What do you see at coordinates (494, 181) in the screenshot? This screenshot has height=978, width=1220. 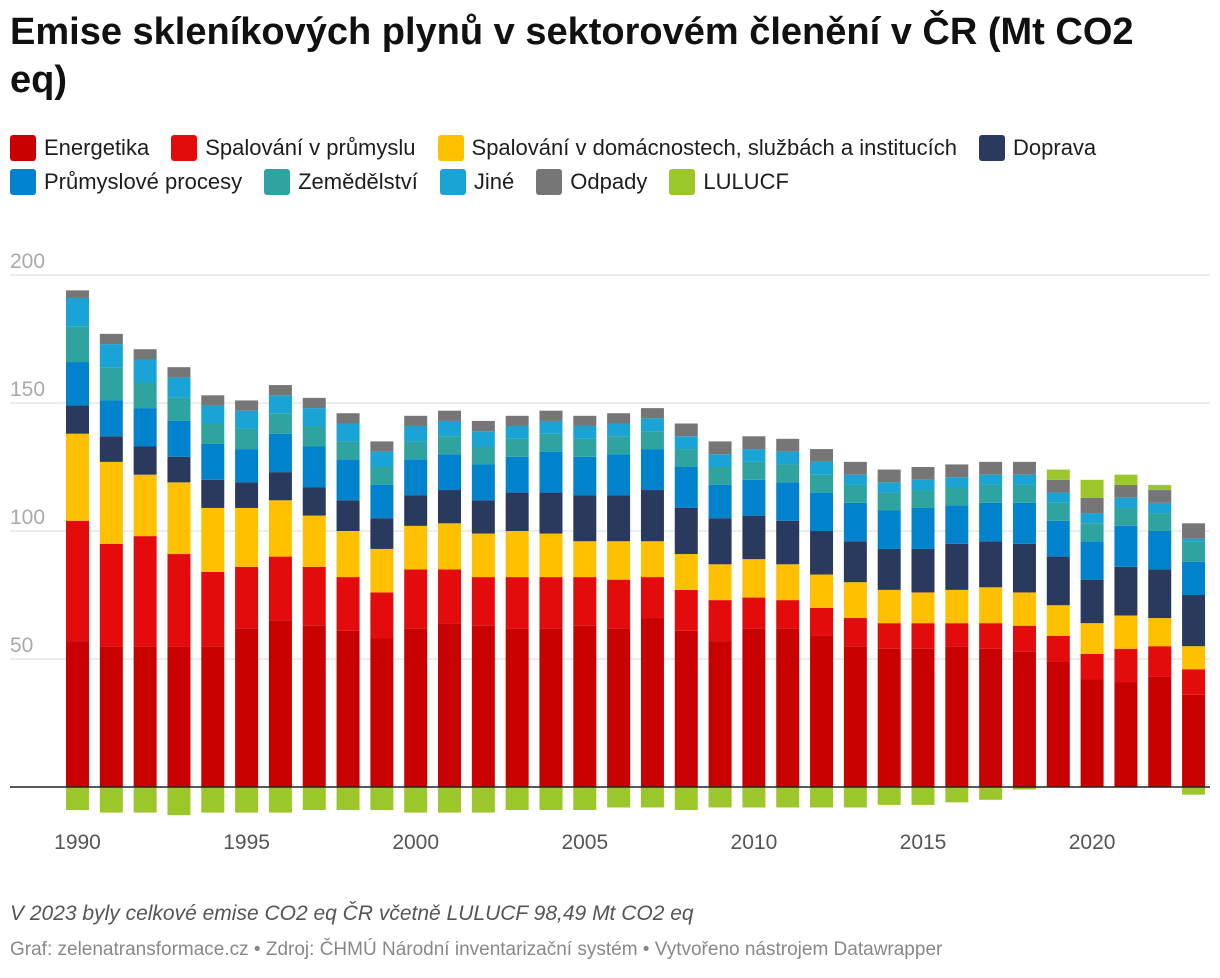 I see `legend-label: Jiné` at bounding box center [494, 181].